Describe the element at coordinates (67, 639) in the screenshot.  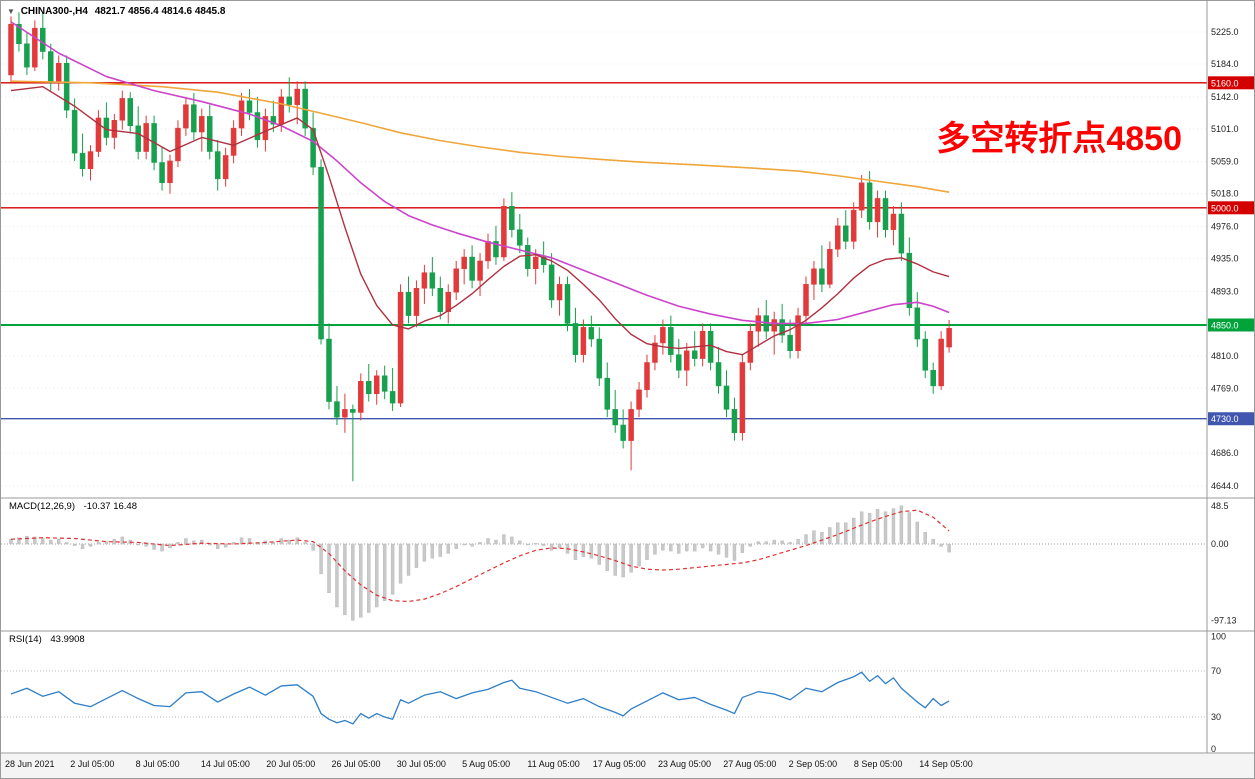
I see `rsi-value: 43.9908` at that location.